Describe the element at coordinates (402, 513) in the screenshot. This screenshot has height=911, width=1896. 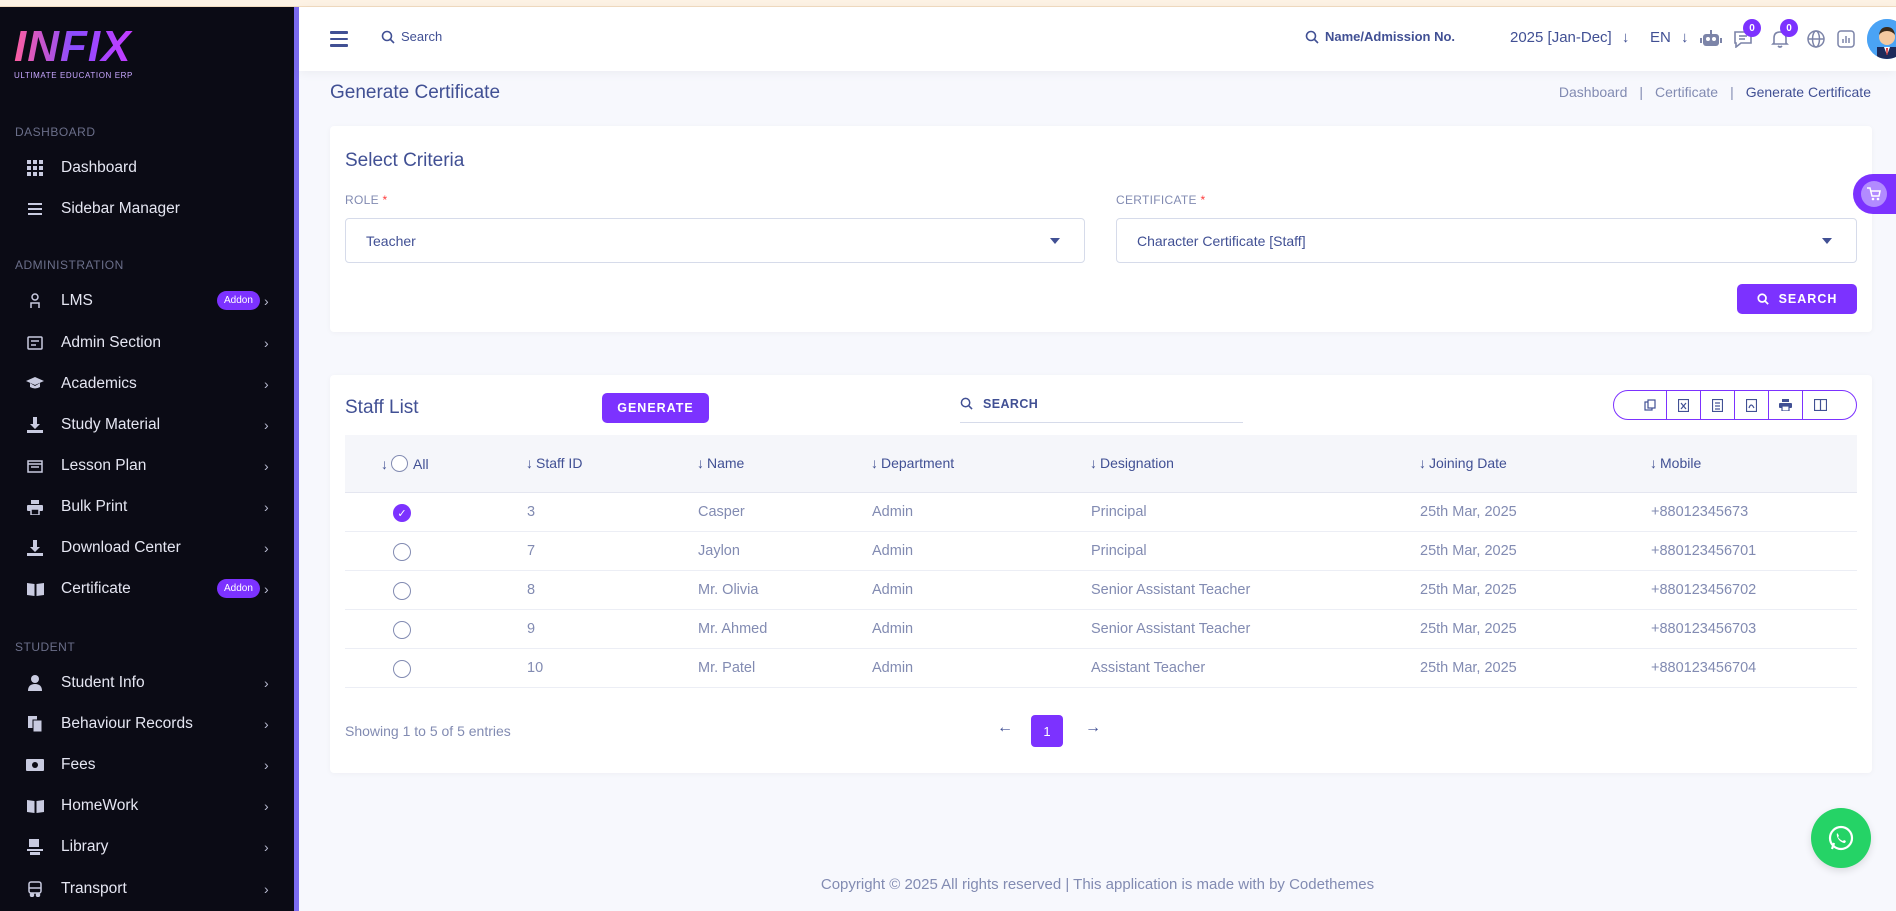
I see `row-checkbox-checked: ✓` at that location.